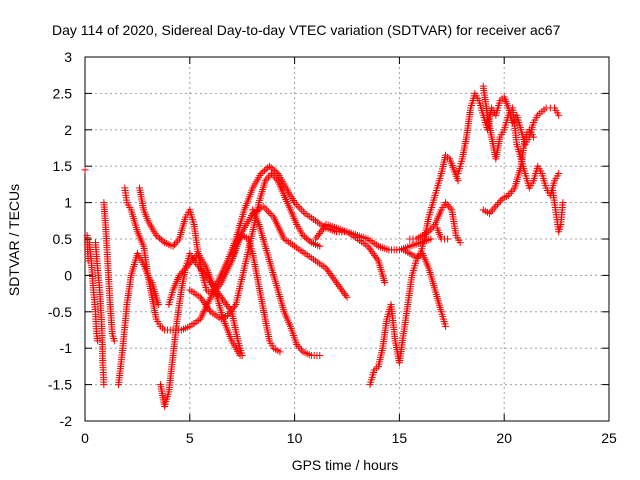 This screenshot has width=640, height=480. I want to click on y-axis-label: SDTVAR / TECUs, so click(14, 240).